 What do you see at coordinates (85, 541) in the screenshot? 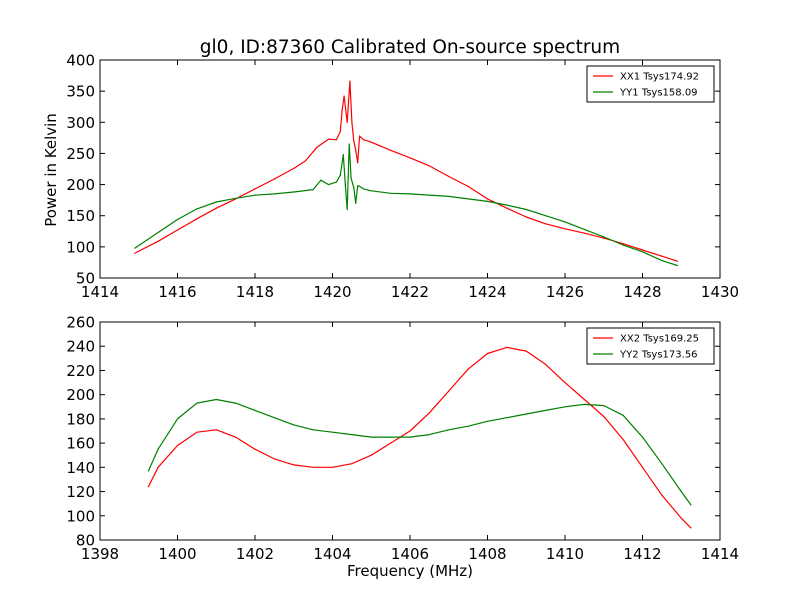
I see `panel2-y-tick-label: 80` at bounding box center [85, 541].